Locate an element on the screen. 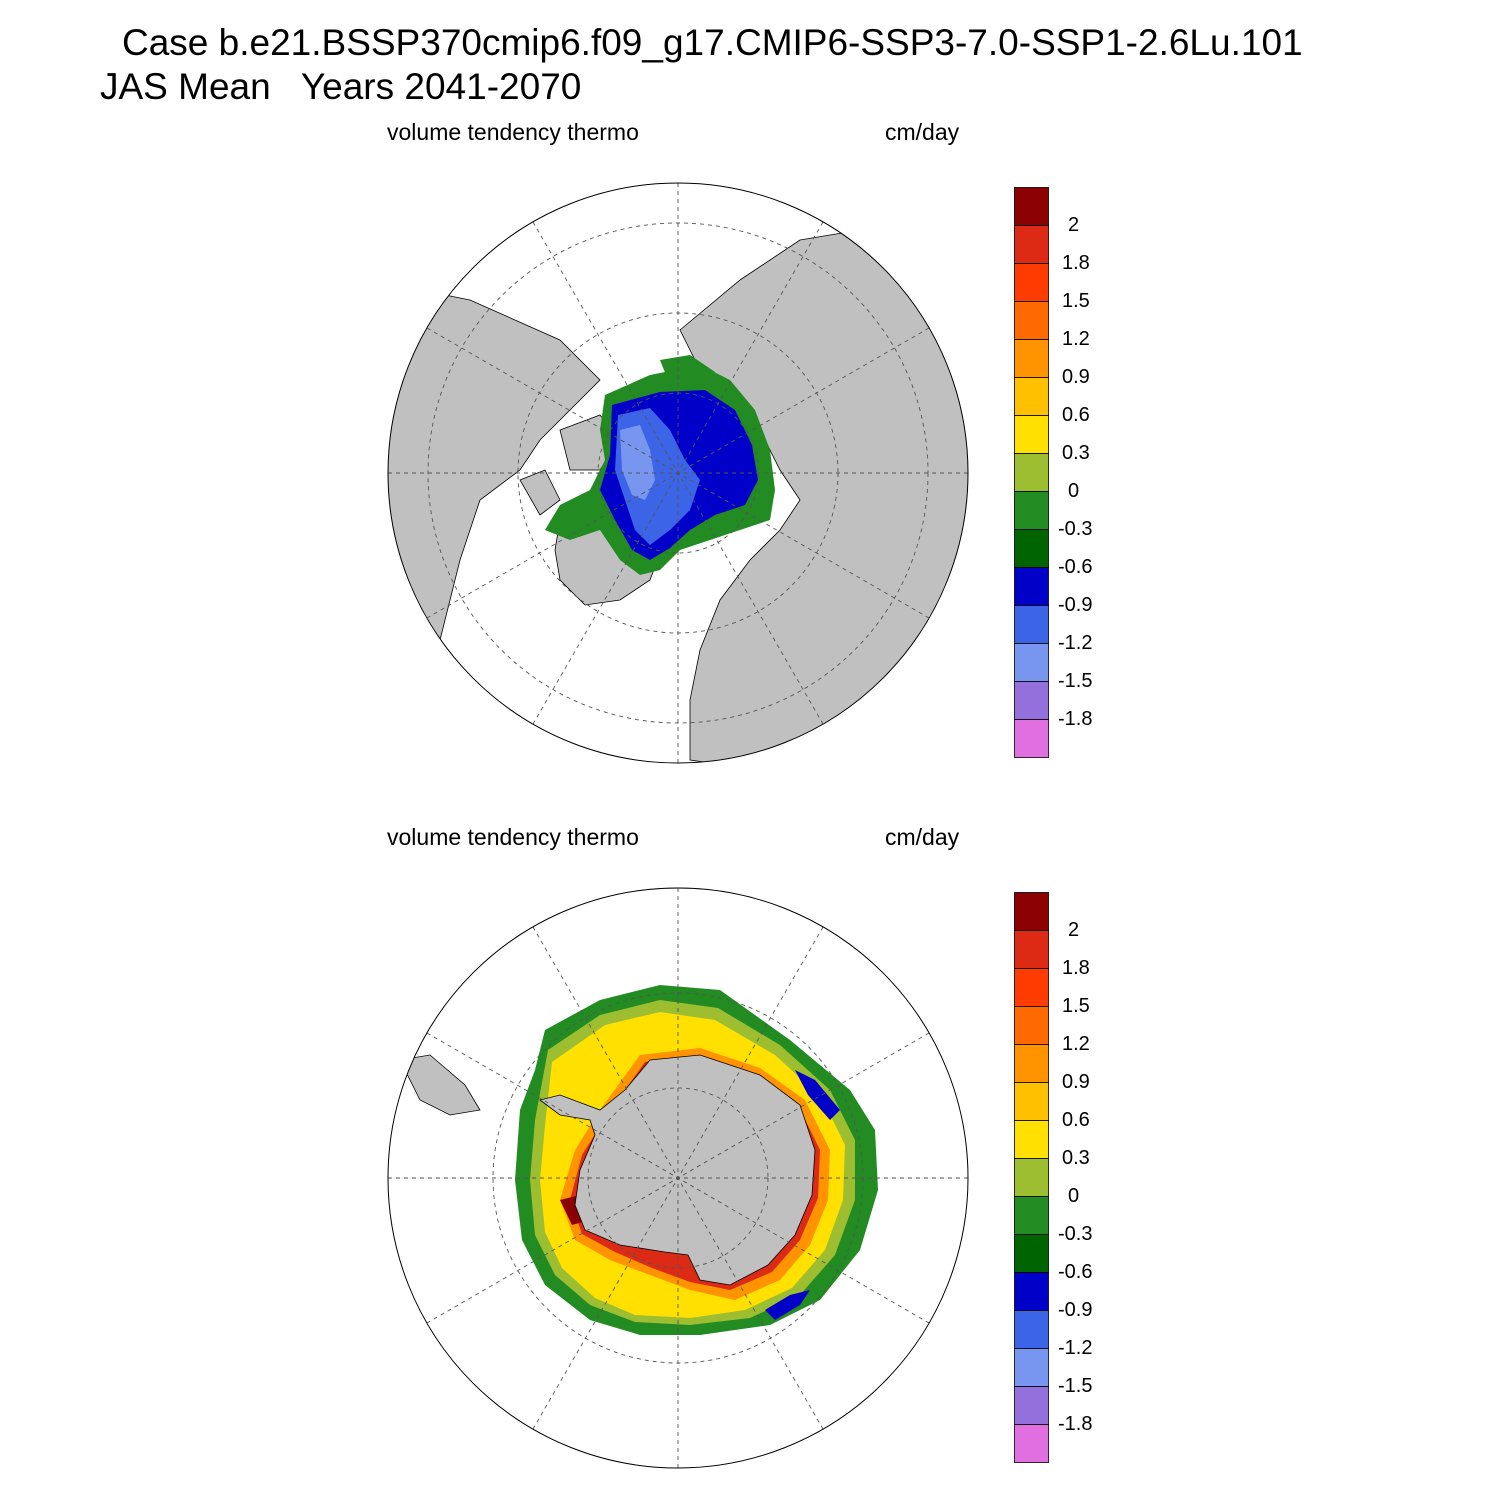  north-panel-units-label: cm/day is located at coordinates (922, 132).